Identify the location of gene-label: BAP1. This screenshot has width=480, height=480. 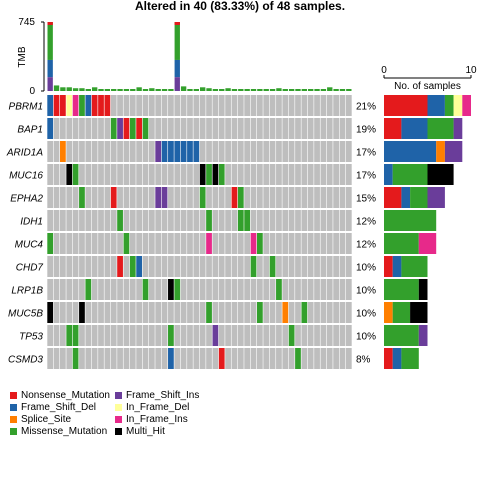
(30, 130).